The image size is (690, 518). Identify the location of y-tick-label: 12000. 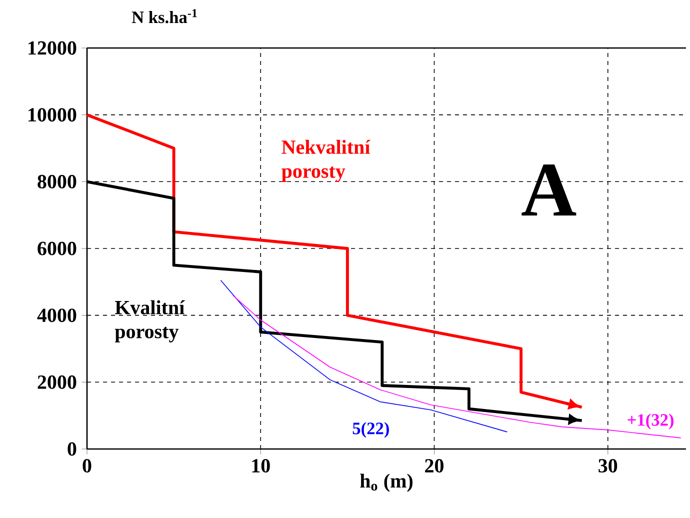
(52, 48).